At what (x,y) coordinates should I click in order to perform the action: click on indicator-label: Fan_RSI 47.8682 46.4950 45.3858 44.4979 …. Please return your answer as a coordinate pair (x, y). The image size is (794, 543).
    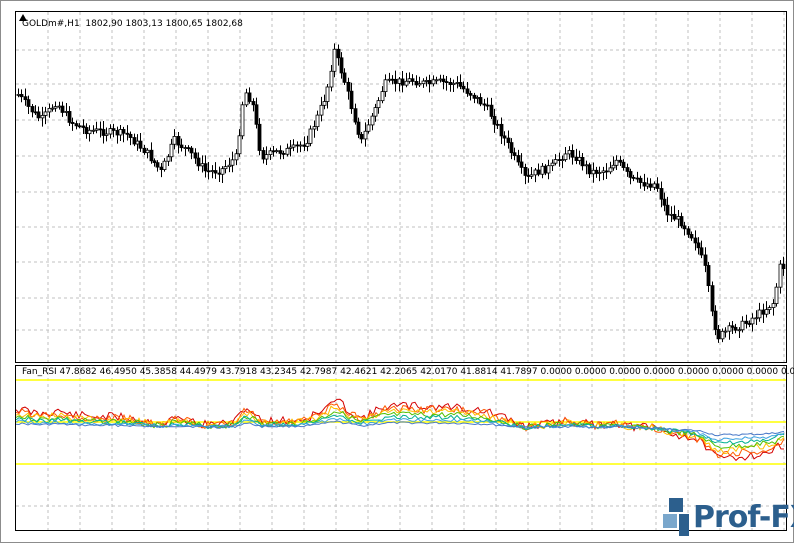
    Looking at the image, I should click on (408, 372).